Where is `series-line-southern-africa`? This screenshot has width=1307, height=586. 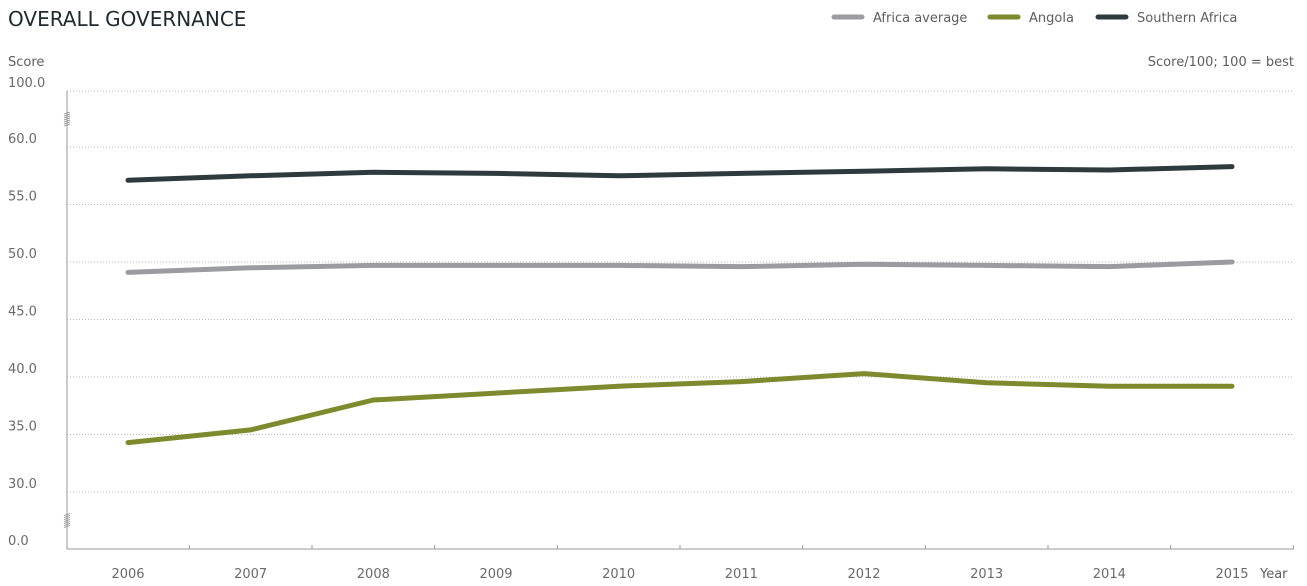
series-line-southern-africa is located at coordinates (680, 173).